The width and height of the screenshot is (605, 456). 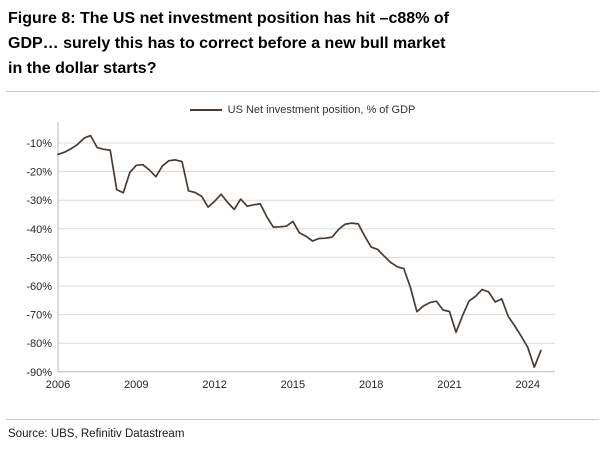 What do you see at coordinates (96, 434) in the screenshot?
I see `source-note: Source: UBS, Refinitiv Datastream` at bounding box center [96, 434].